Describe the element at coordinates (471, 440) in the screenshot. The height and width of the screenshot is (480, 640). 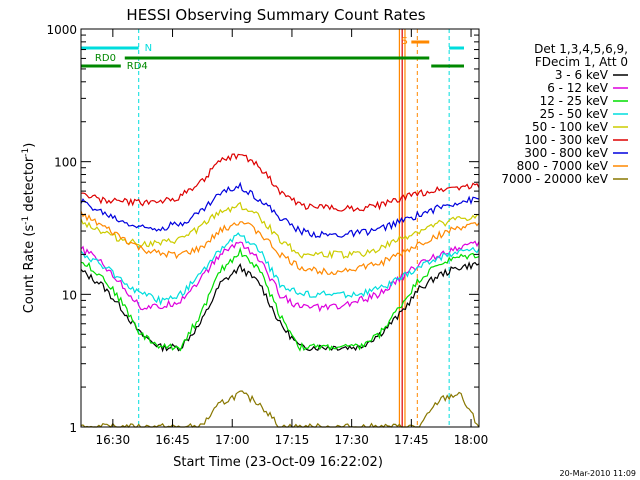
I see `x-tick-label-6: 18:00` at that location.